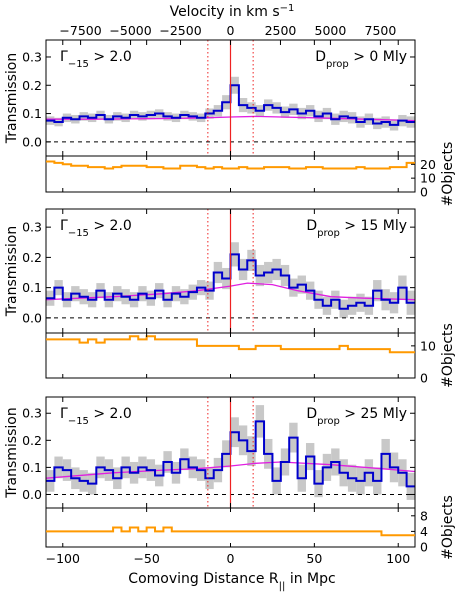 Image resolution: width=459 pixels, height=593 pixels. I want to click on velocity-tick-label: 0, so click(231, 30).